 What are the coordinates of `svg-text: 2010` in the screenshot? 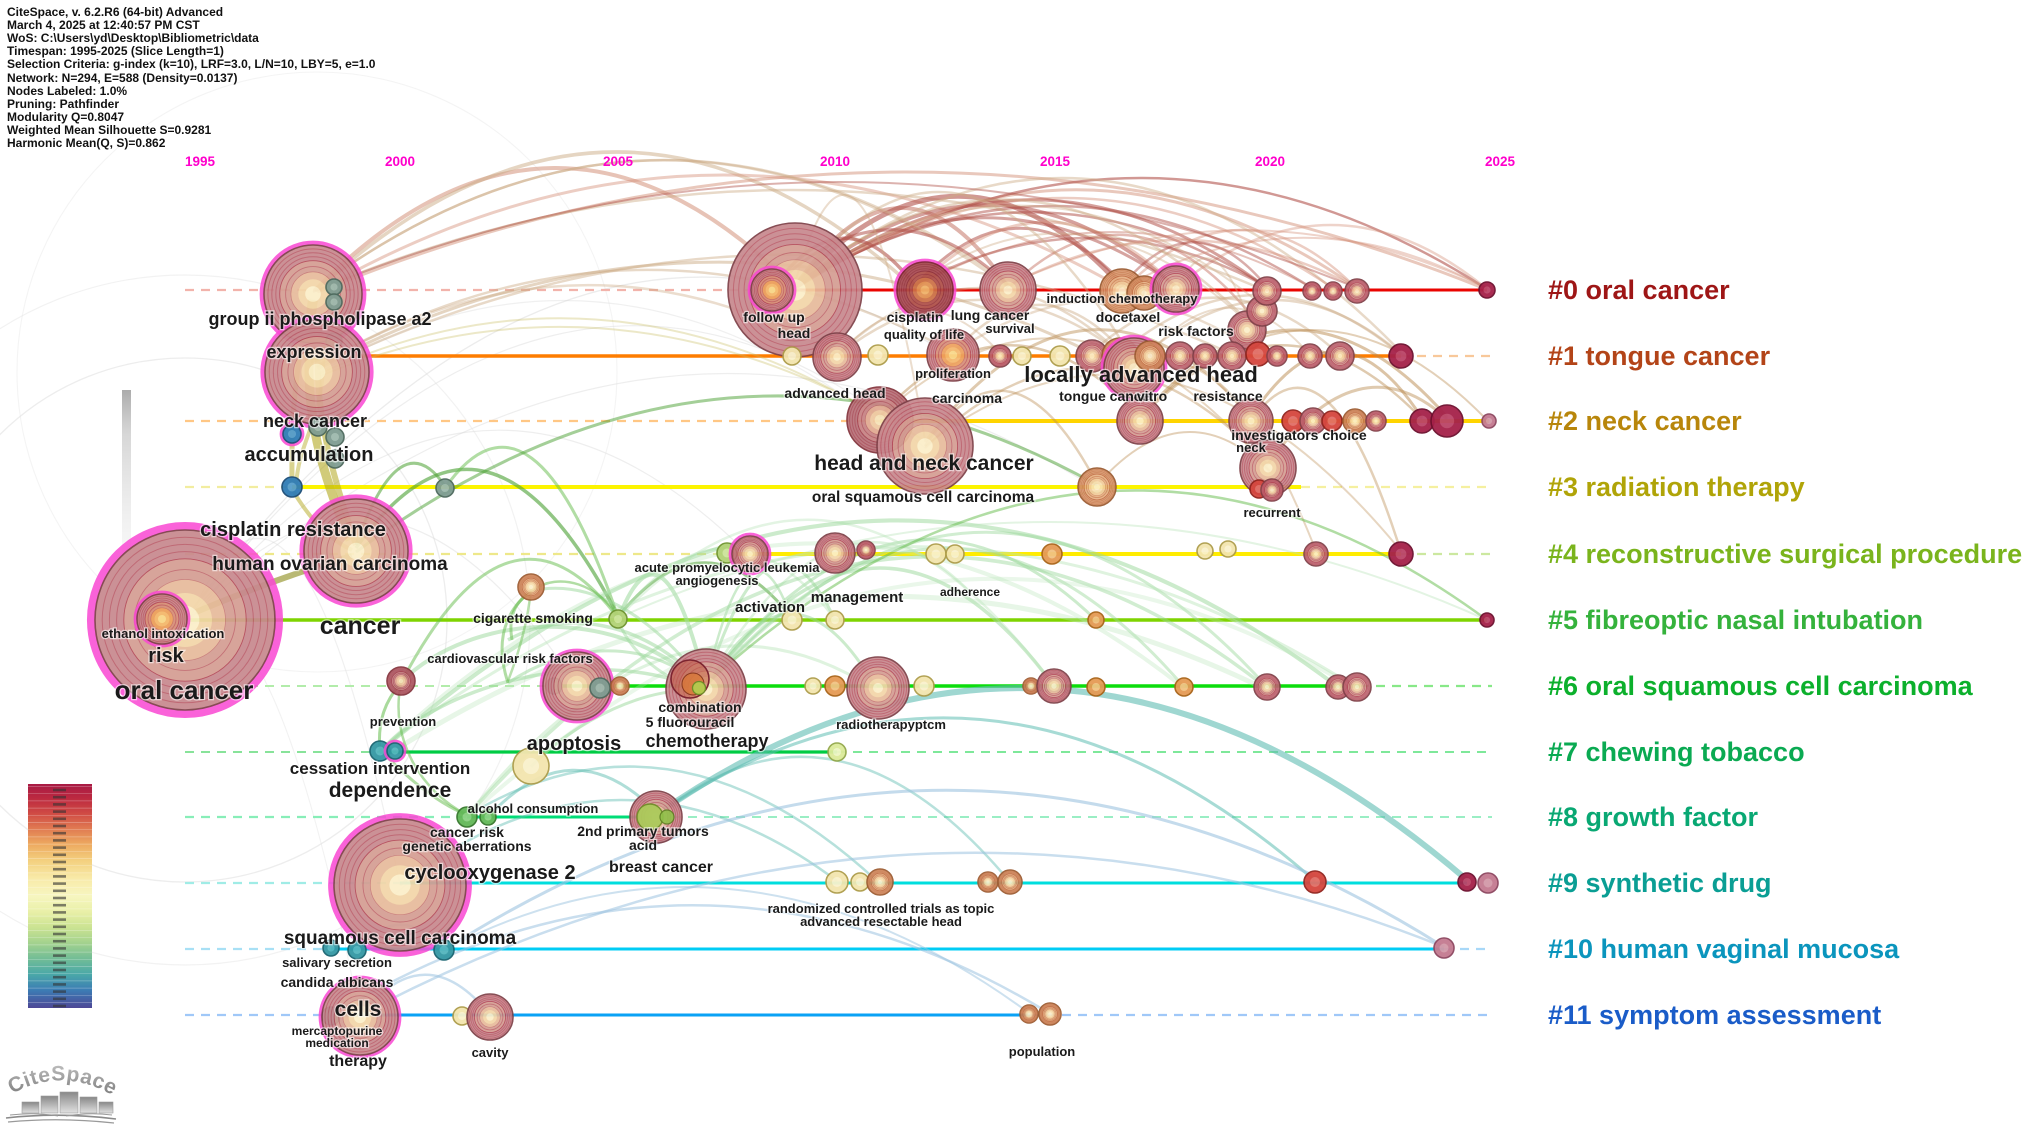 It's located at (835, 161).